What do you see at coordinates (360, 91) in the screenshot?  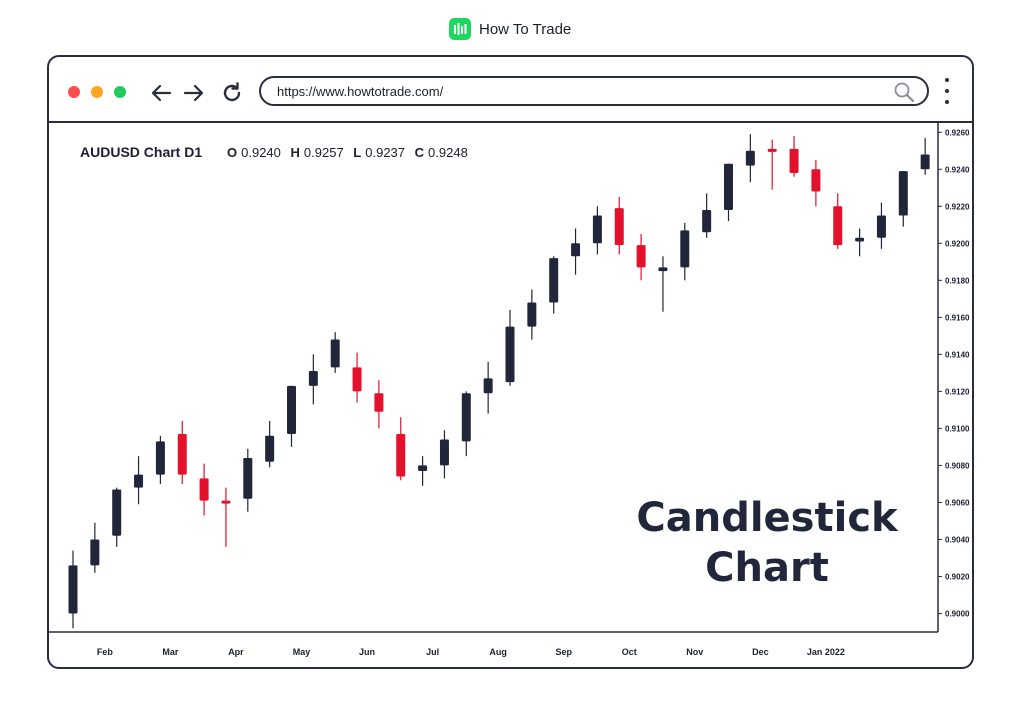 I see `url-text: https://www.howtotrade.com/` at bounding box center [360, 91].